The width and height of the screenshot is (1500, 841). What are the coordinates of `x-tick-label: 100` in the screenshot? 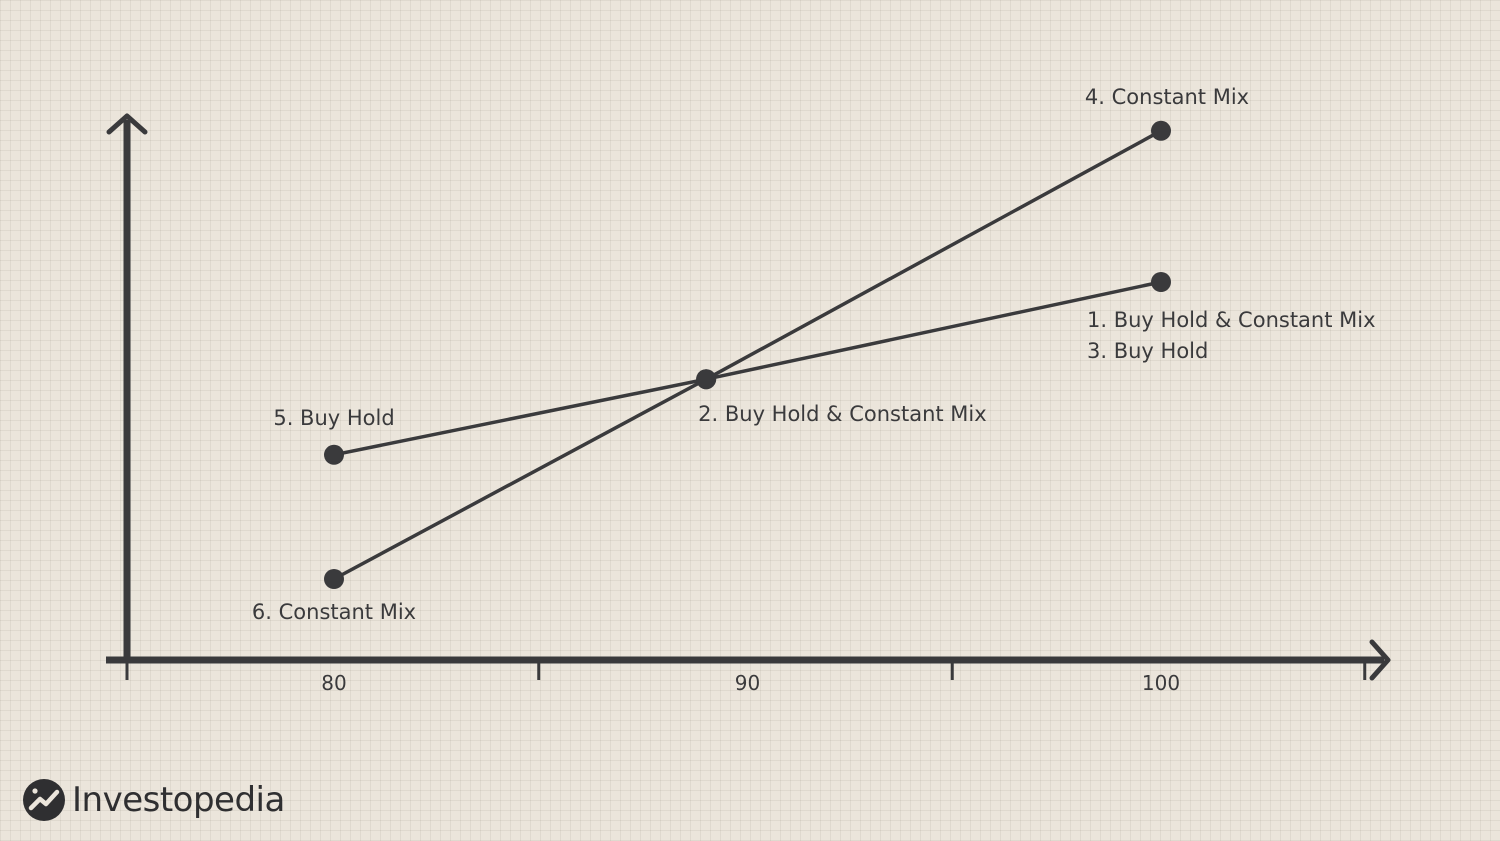 It's located at (1161, 683).